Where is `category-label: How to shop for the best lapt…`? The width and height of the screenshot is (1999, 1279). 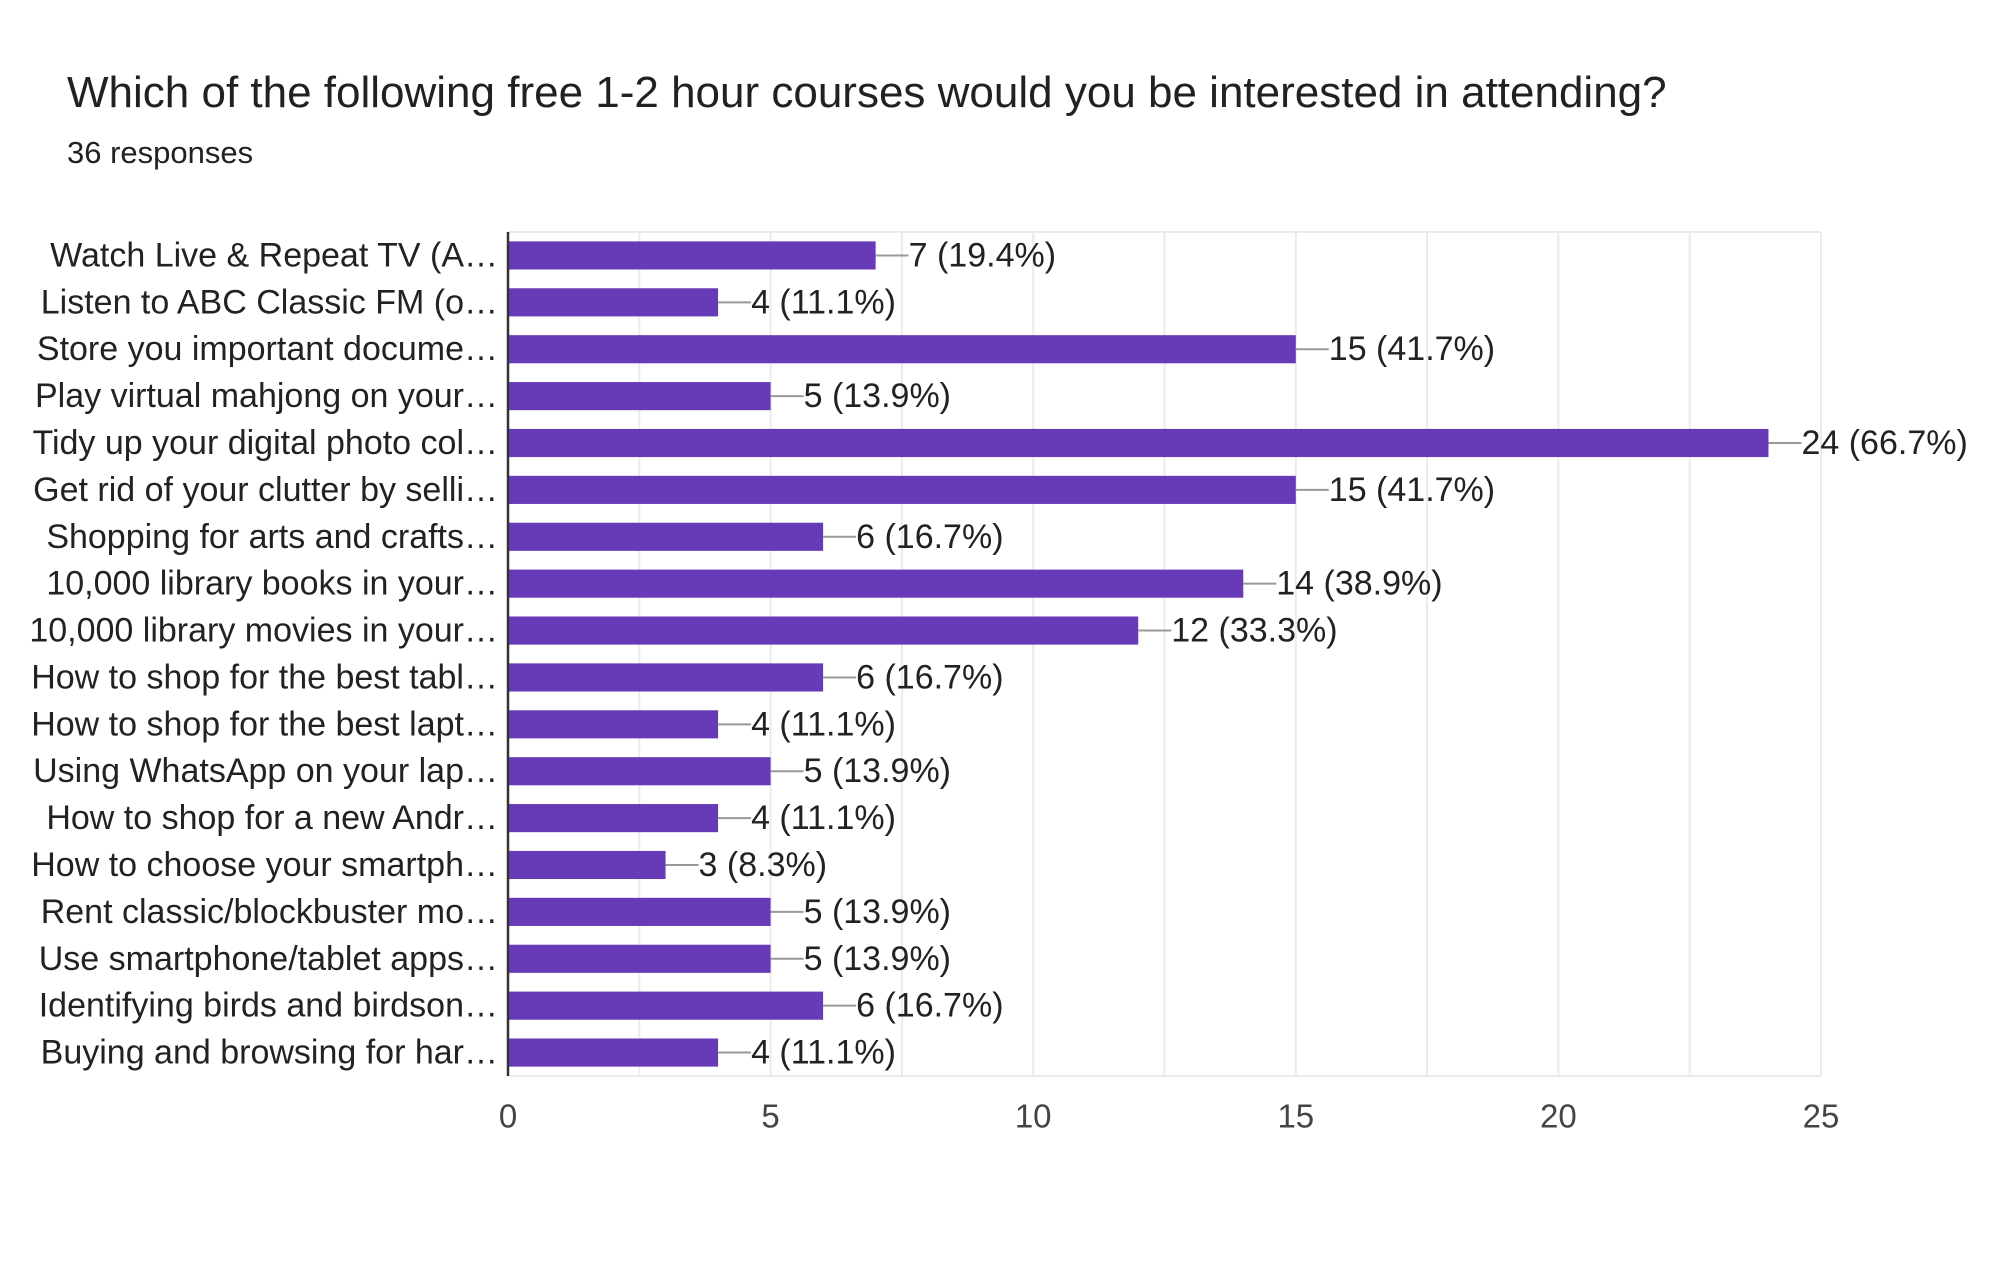
category-label: How to shop for the best lapt… is located at coordinates (264, 724).